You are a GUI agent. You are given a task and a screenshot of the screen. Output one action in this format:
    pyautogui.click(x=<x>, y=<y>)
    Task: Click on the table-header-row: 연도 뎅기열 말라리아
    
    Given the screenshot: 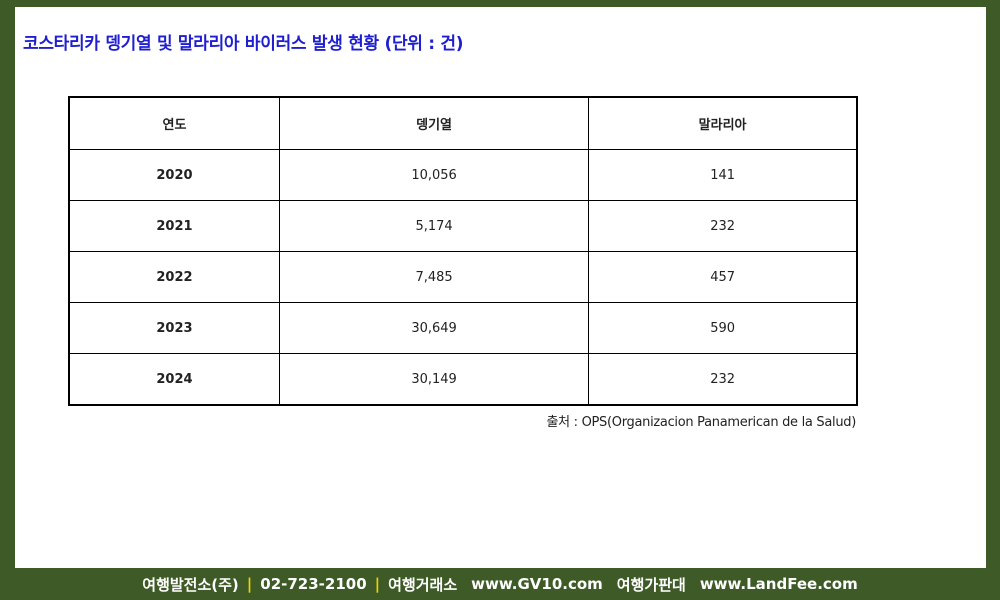 What is the action you would take?
    pyautogui.click(x=463, y=123)
    